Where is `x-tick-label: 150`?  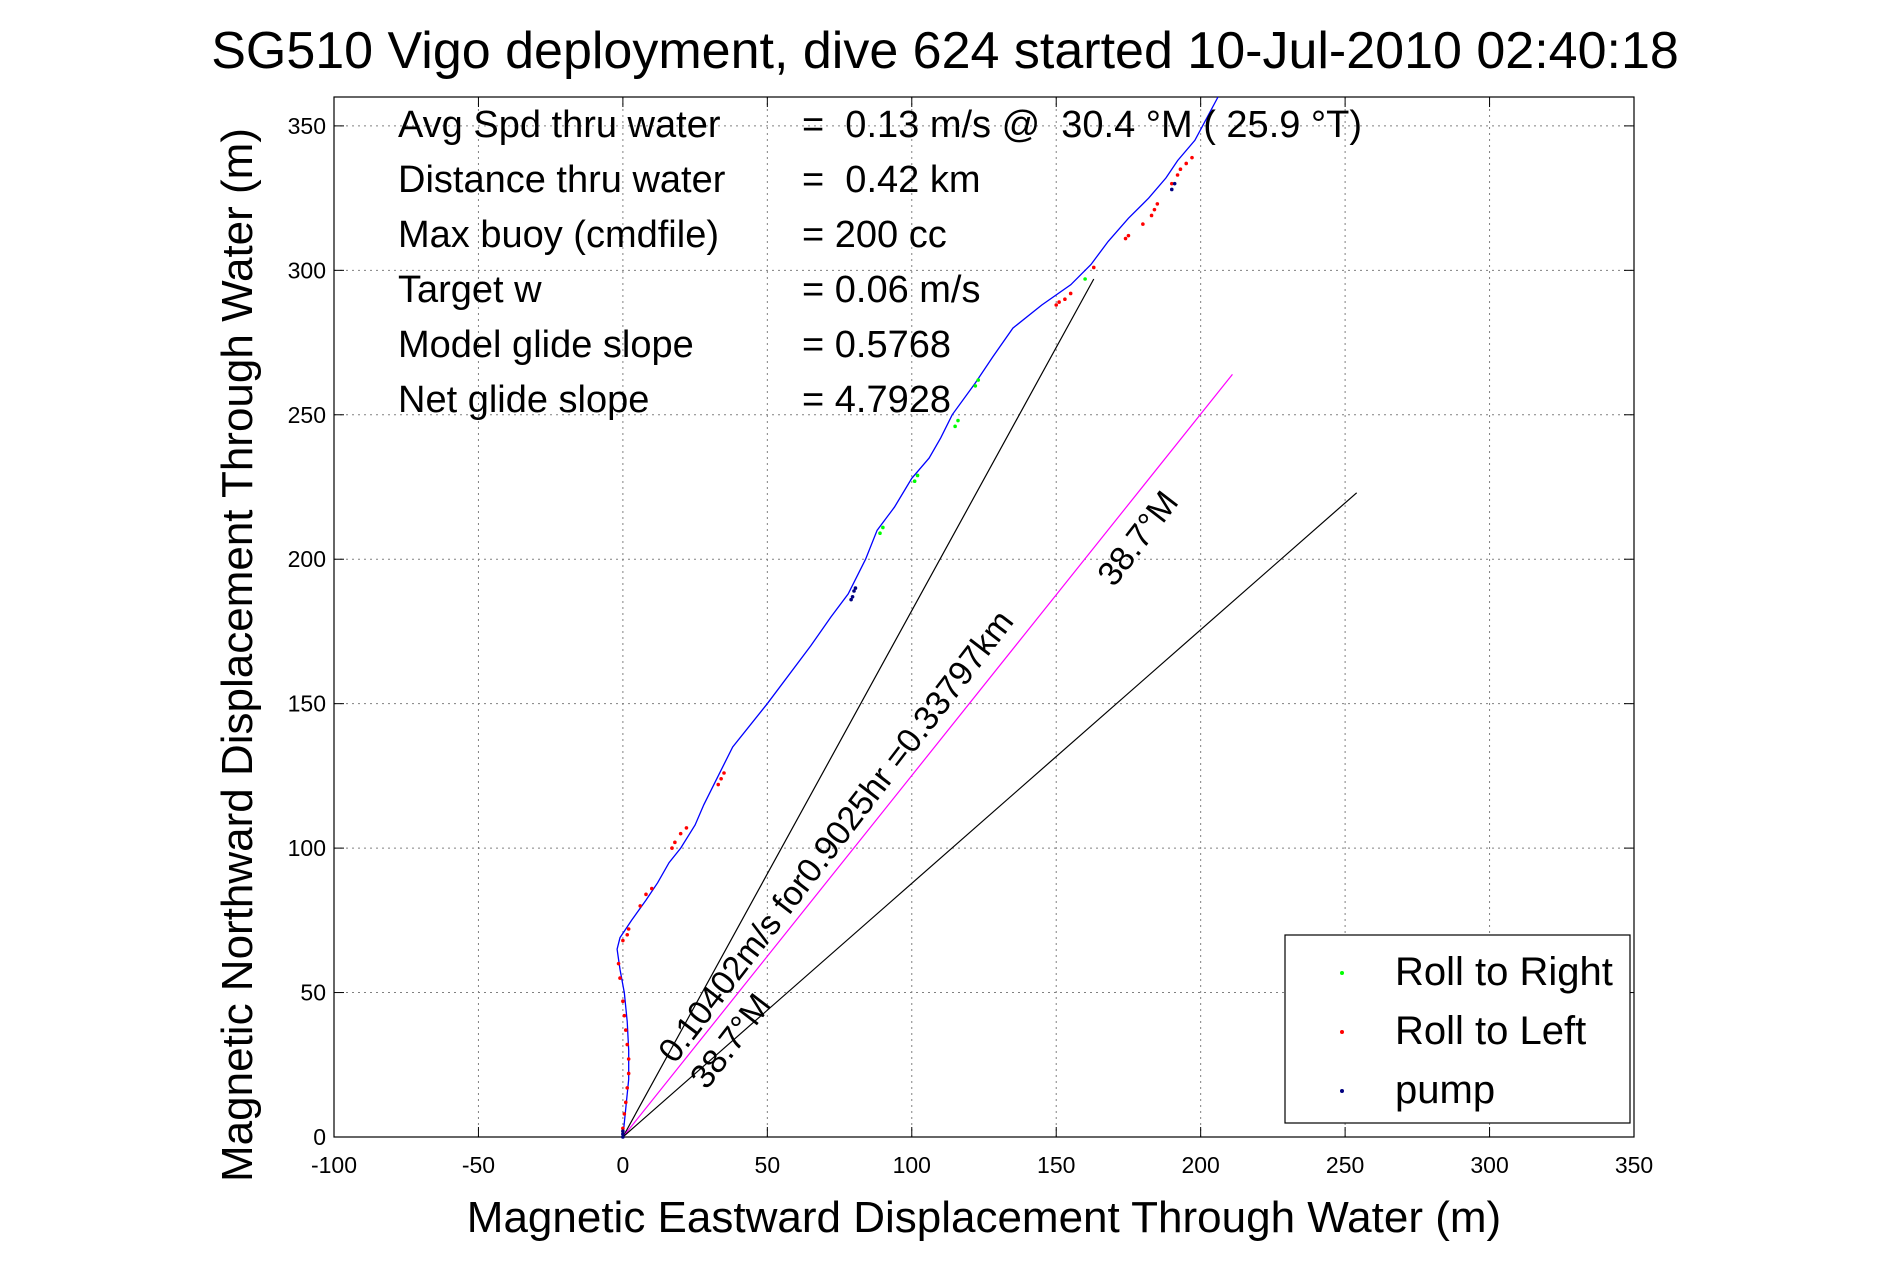
x-tick-label: 150 is located at coordinates (1056, 1165).